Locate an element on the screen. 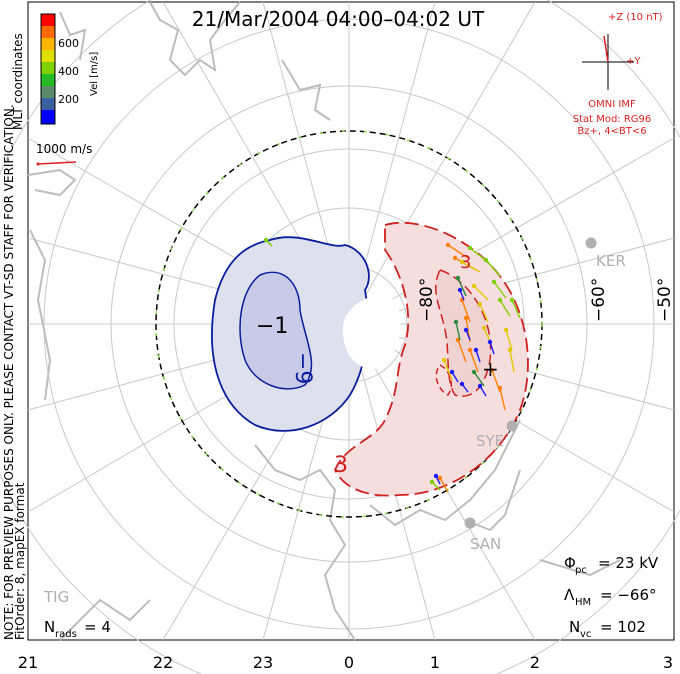 Image resolution: width=680 pixels, height=674 pixels. station-ker-marker is located at coordinates (591, 243).